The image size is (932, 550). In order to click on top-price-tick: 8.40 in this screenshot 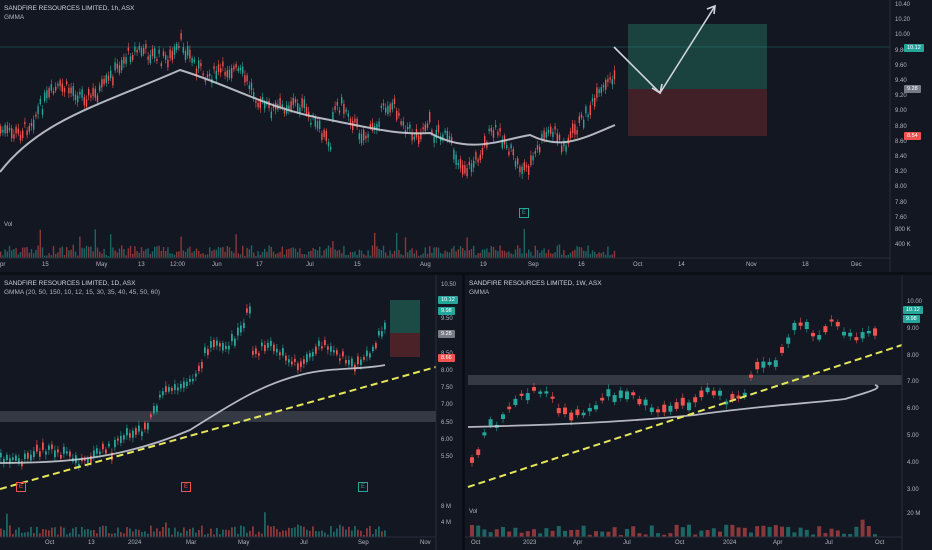, I will do `click(901, 157)`.